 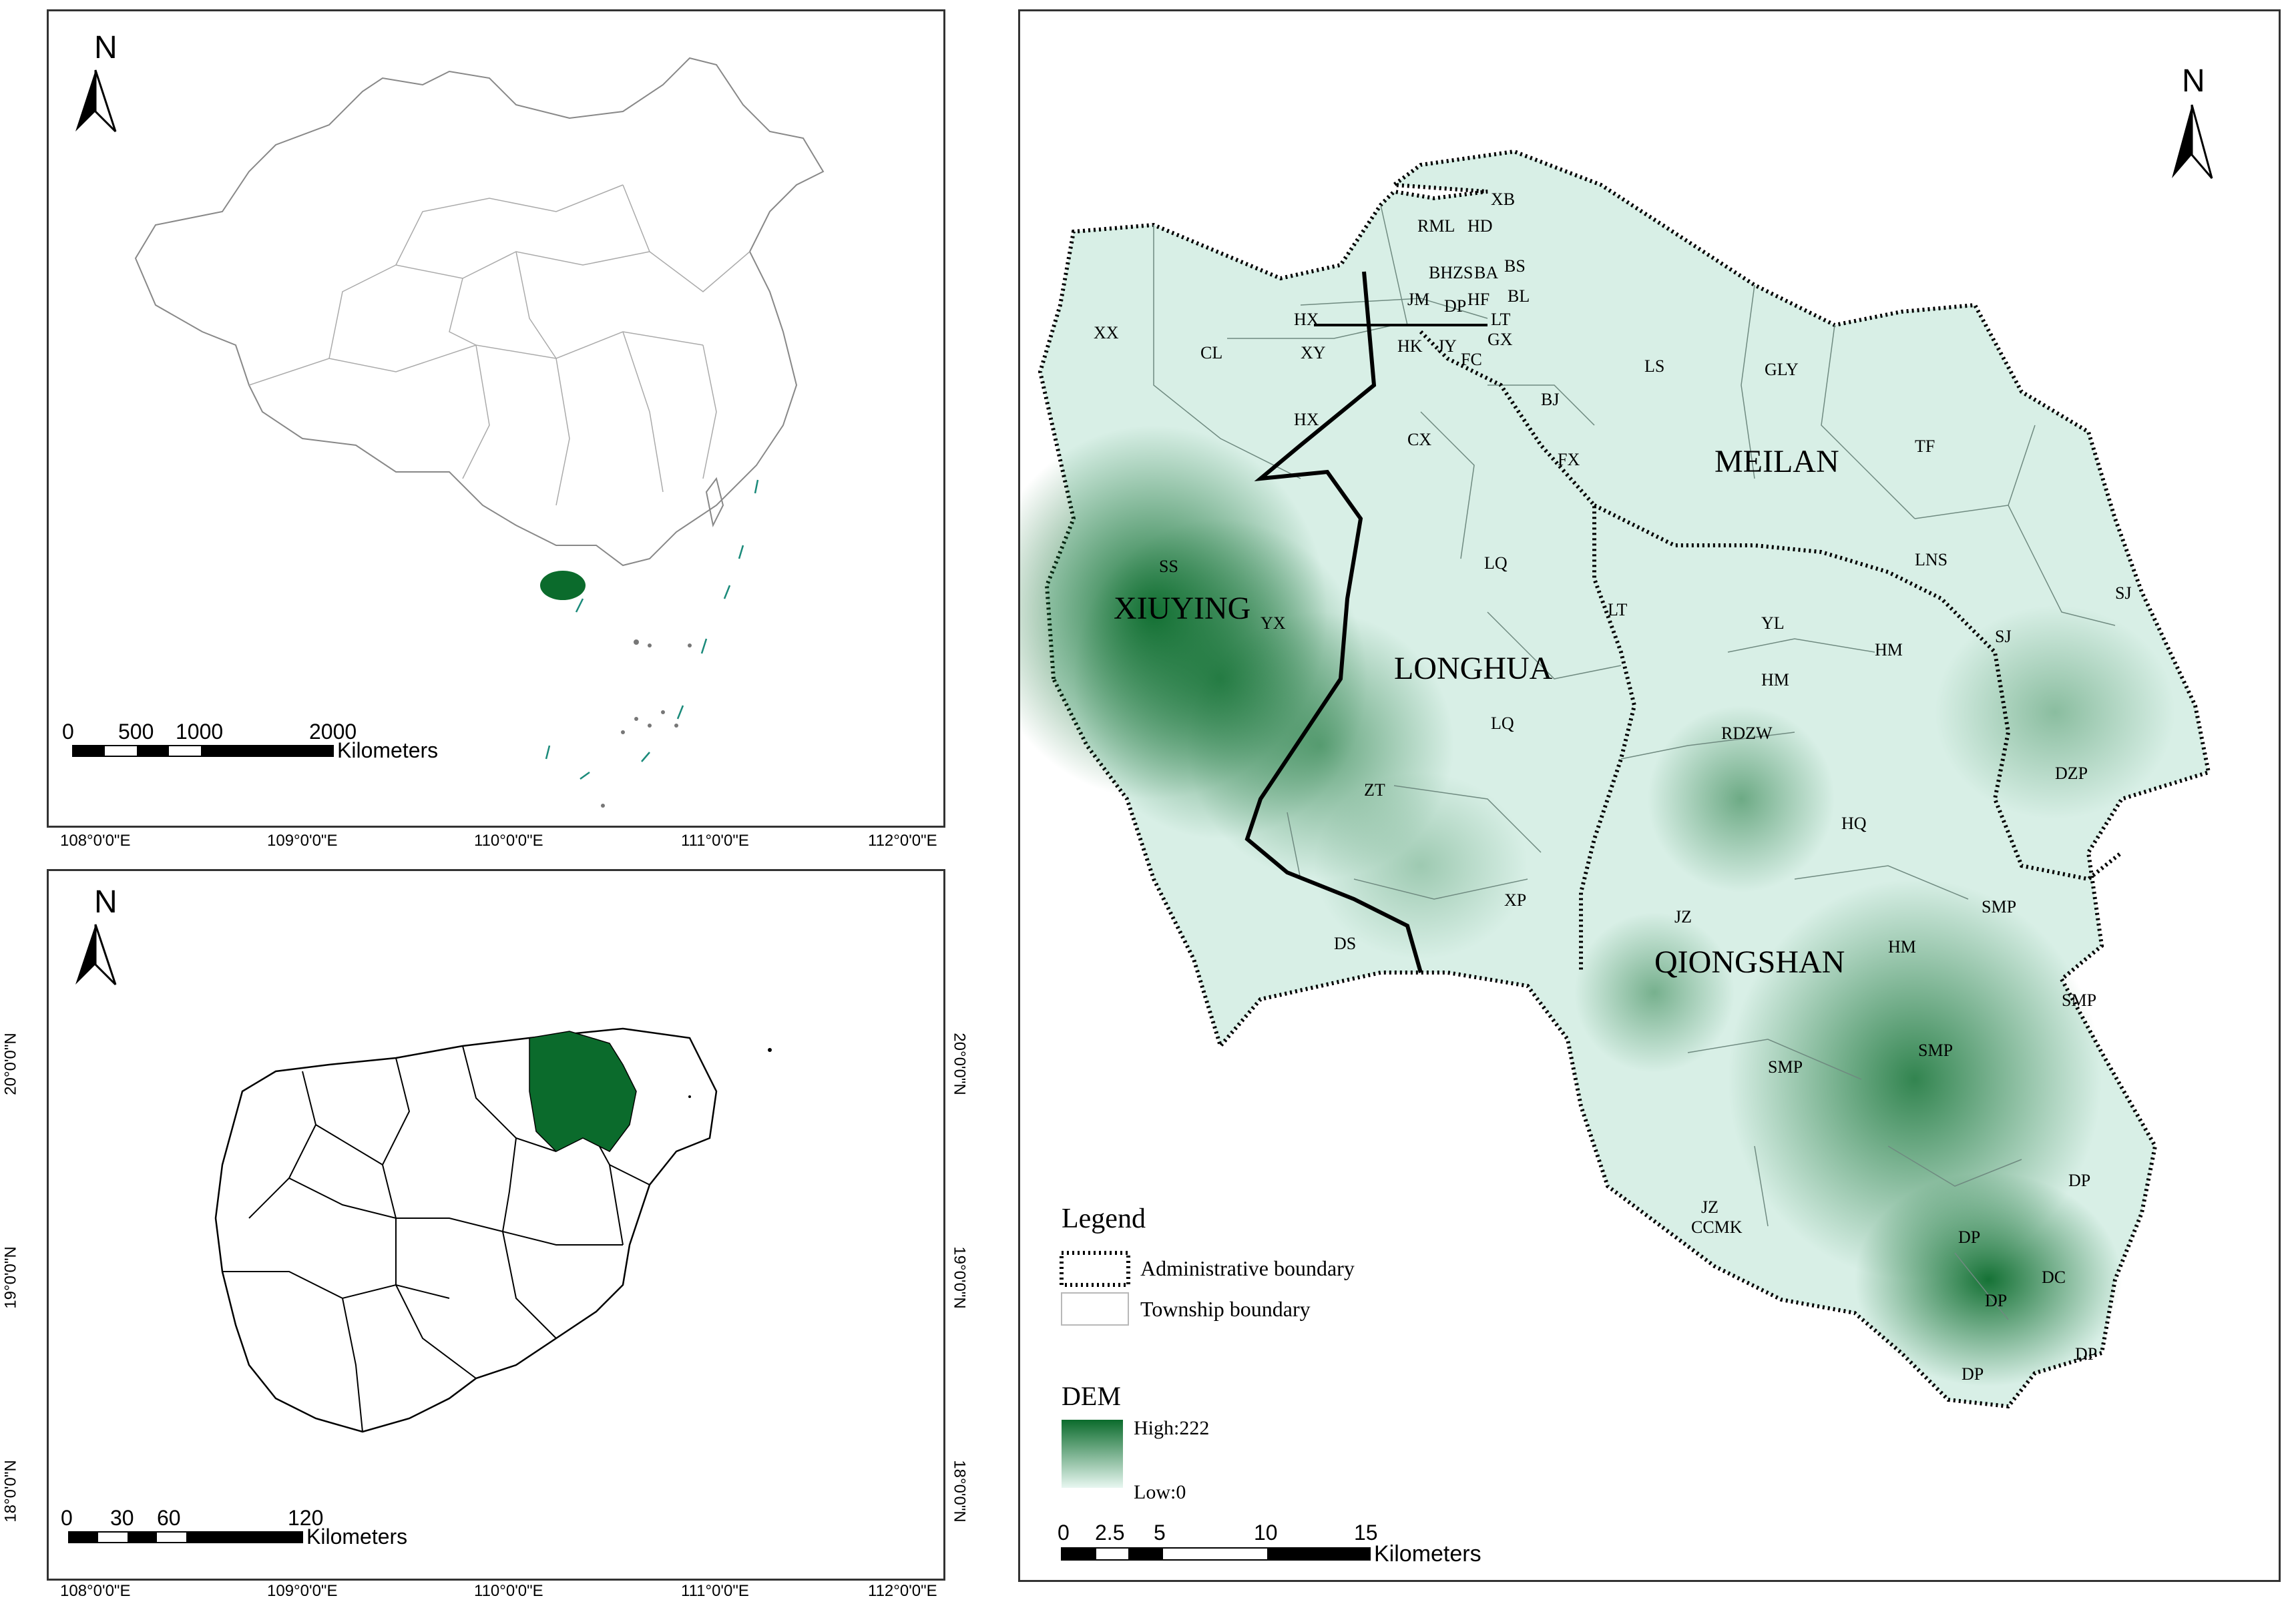 I want to click on township-label: BH, so click(x=1441, y=272).